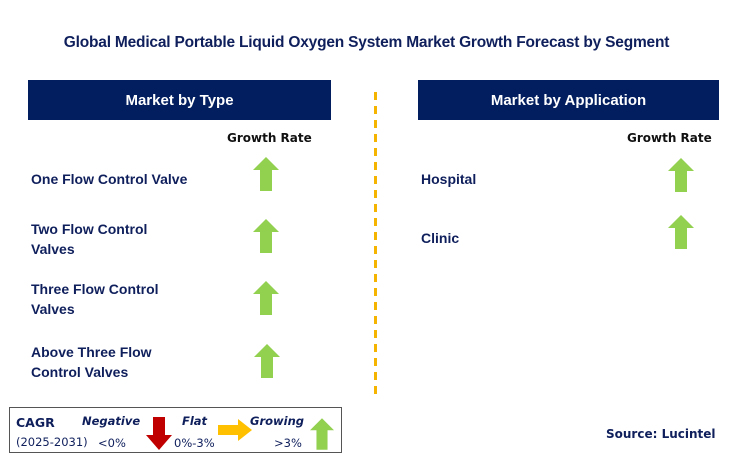  Describe the element at coordinates (661, 434) in the screenshot. I see `source-label: Source: Lucintel` at that location.